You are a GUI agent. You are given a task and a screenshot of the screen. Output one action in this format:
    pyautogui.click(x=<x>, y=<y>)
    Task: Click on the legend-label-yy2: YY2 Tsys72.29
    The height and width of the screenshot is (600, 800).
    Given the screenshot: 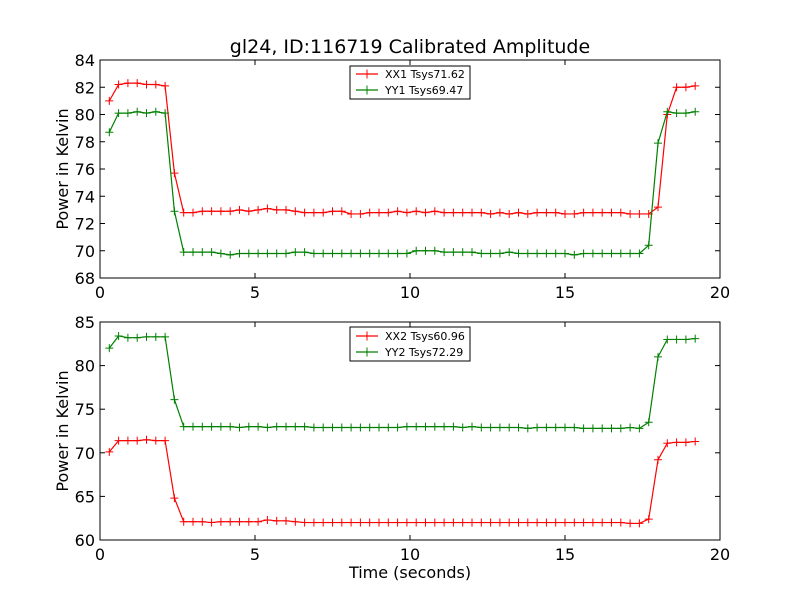 What is the action you would take?
    pyautogui.click(x=423, y=352)
    